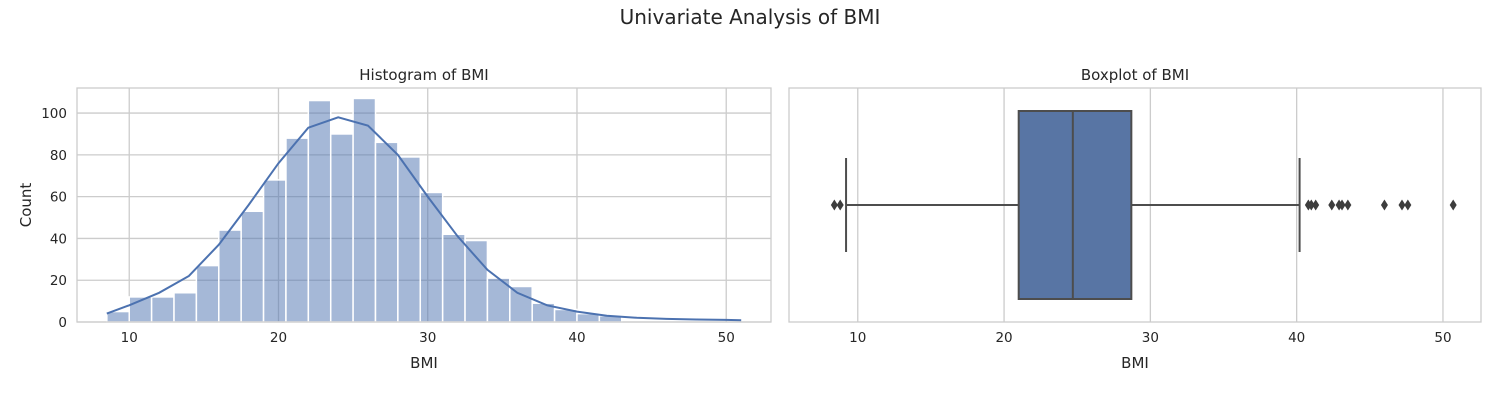  I want to click on boxplot-title: Boxplot of BMI, so click(1135, 75).